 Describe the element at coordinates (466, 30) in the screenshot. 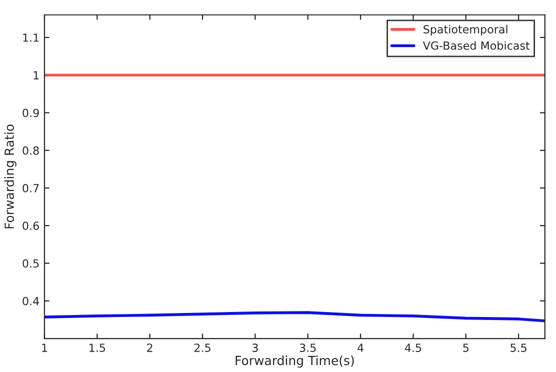

I see `legend-label: Spatiotemporal` at that location.